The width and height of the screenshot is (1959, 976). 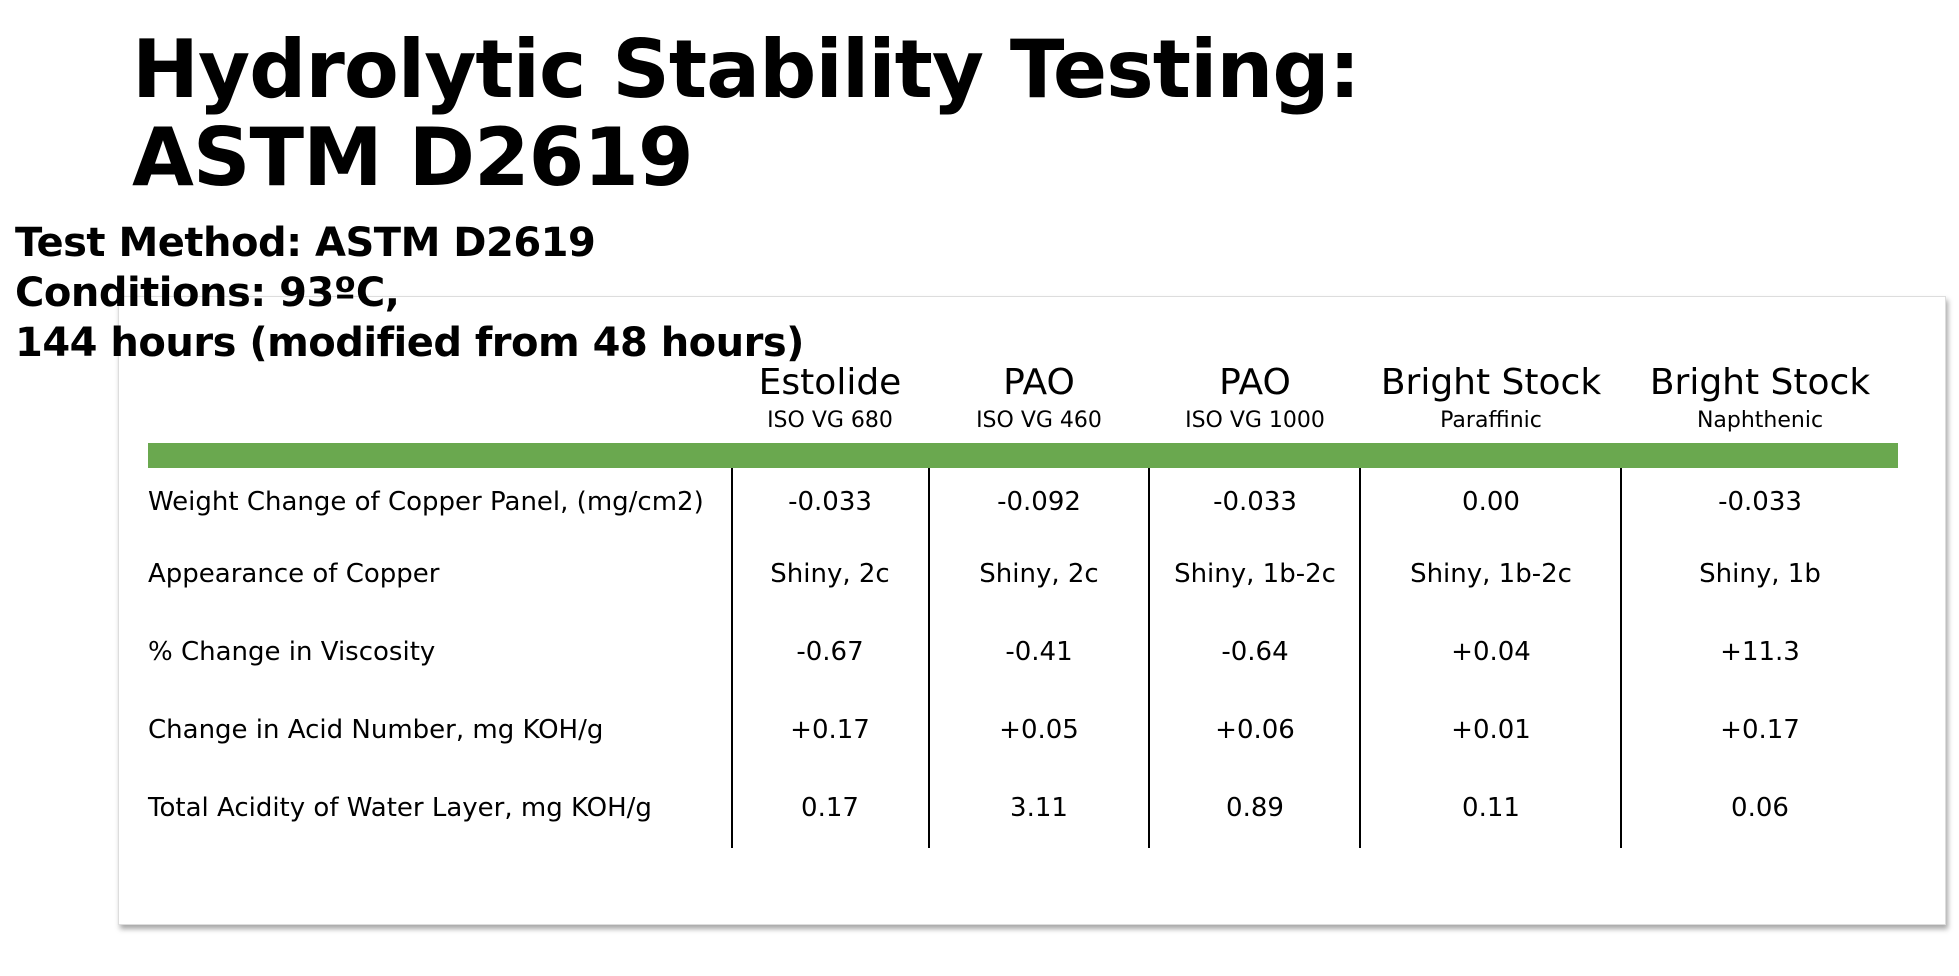 What do you see at coordinates (305, 243) in the screenshot?
I see `test-info: Test Method: ASTM D2619` at bounding box center [305, 243].